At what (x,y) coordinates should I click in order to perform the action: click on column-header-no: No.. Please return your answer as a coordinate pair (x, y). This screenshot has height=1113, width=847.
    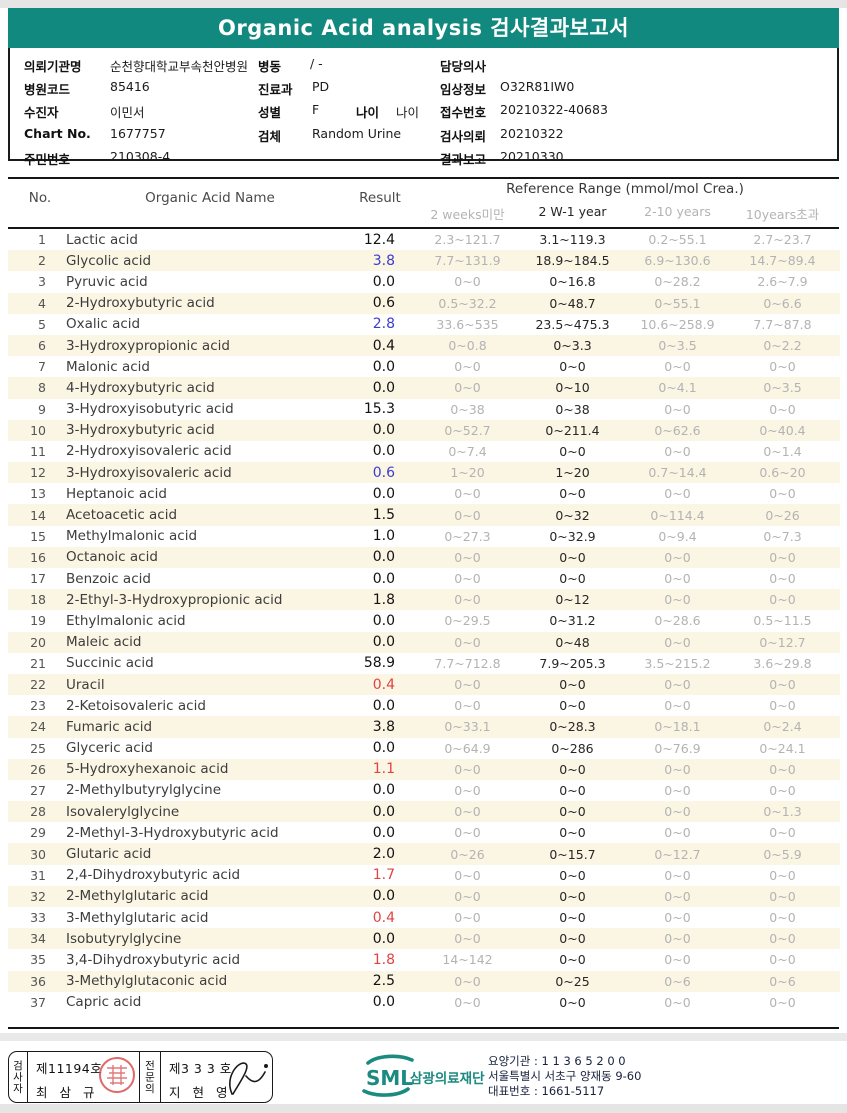
    Looking at the image, I should click on (40, 198).